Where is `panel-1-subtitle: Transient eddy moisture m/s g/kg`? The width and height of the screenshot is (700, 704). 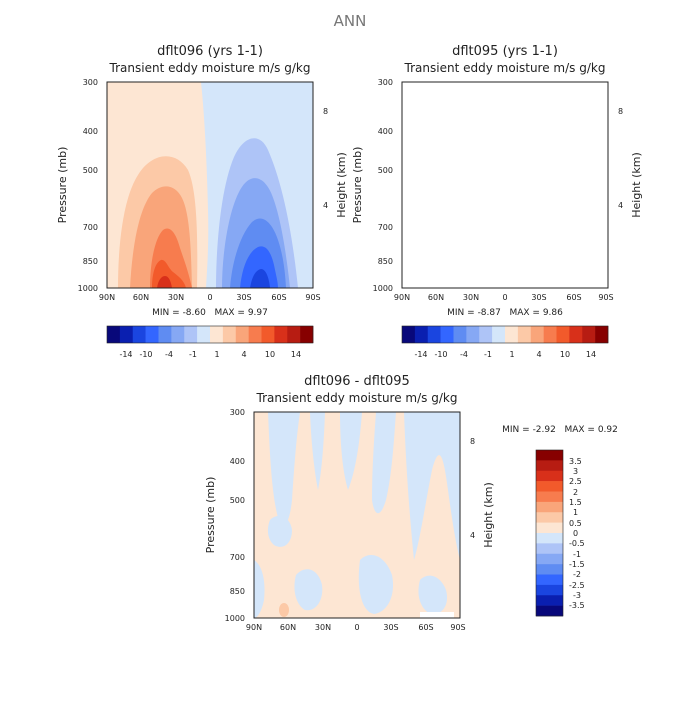 panel-1-subtitle: Transient eddy moisture m/s g/kg is located at coordinates (210, 68).